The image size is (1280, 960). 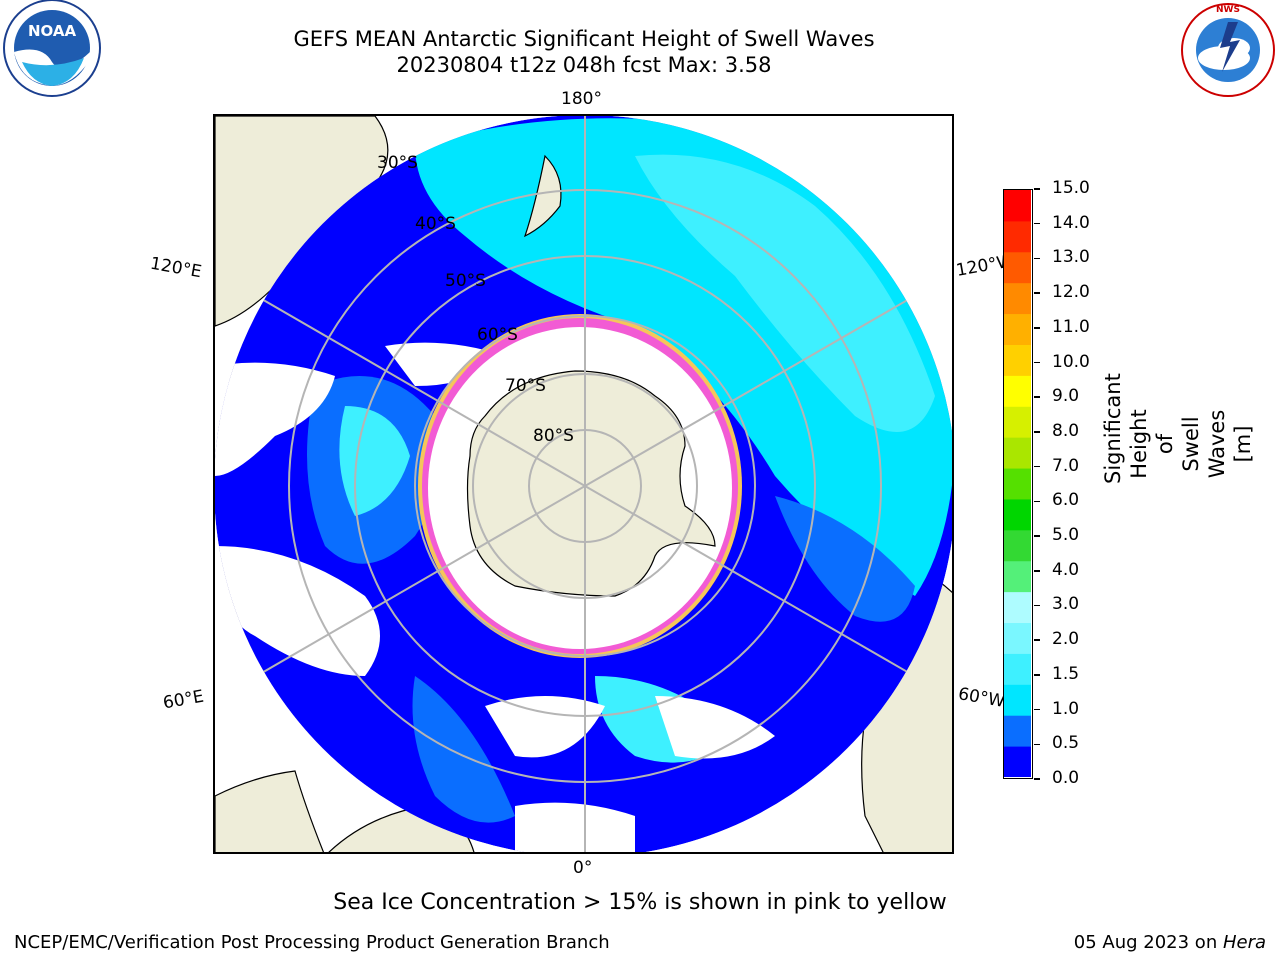 What do you see at coordinates (1066, 500) in the screenshot?
I see `colorbar-tick-label: 6.0` at bounding box center [1066, 500].